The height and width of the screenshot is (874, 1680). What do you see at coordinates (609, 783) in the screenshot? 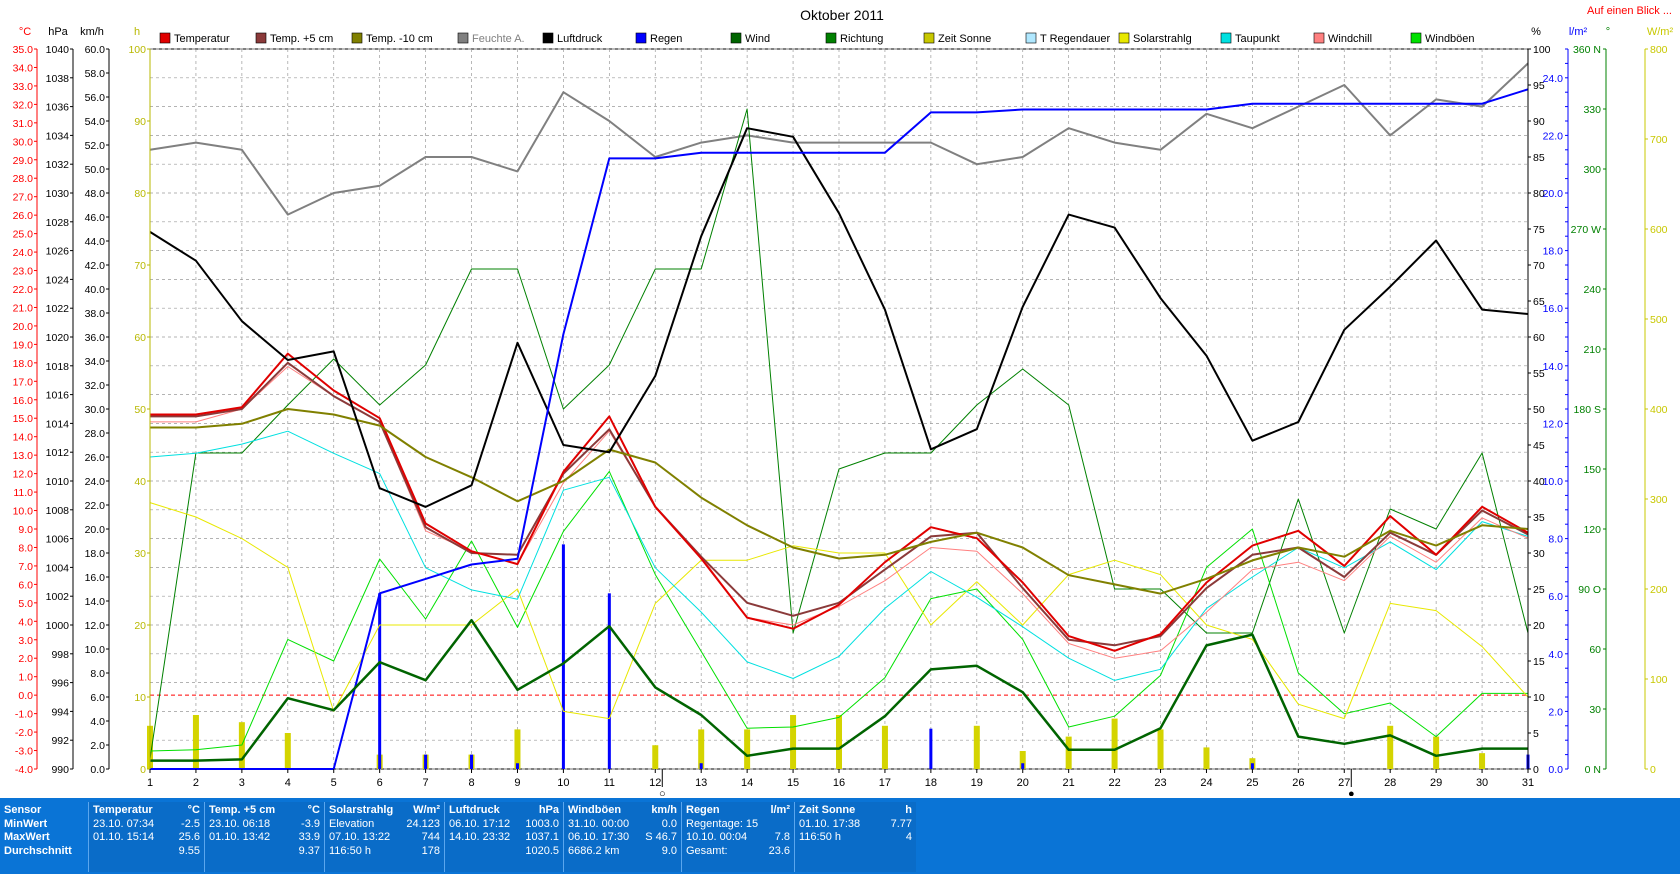
I see `x-tick-label: 11` at bounding box center [609, 783].